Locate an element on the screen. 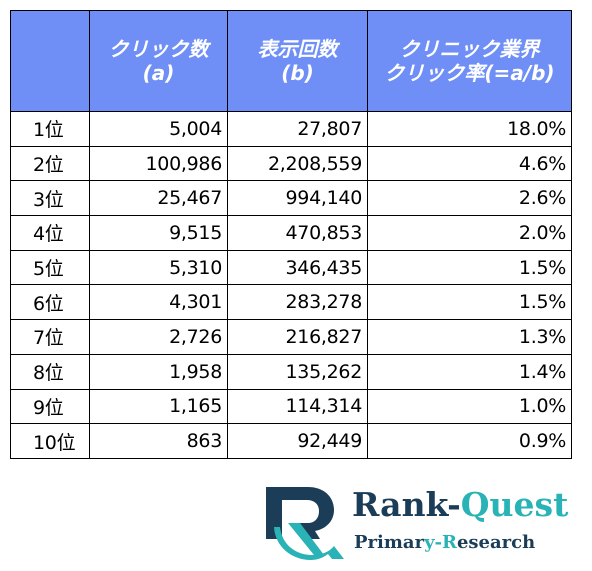 The image size is (592, 571). rank-cell: 2位 is located at coordinates (50, 163).